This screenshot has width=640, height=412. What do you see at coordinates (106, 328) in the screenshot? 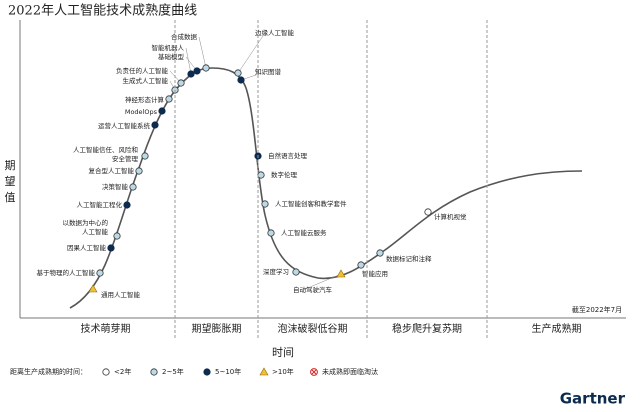
I see `phase-label: 技术萌芽期` at bounding box center [106, 328].